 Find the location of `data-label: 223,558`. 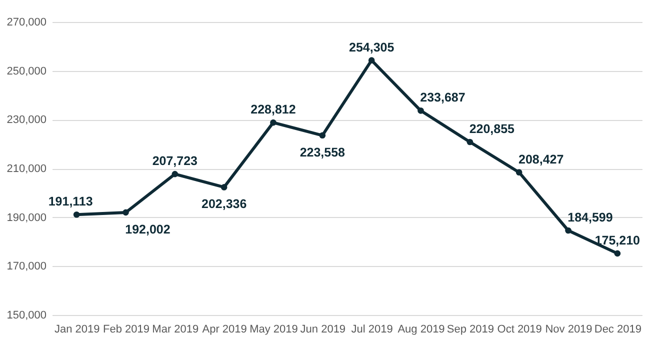

data-label: 223,558 is located at coordinates (323, 152).